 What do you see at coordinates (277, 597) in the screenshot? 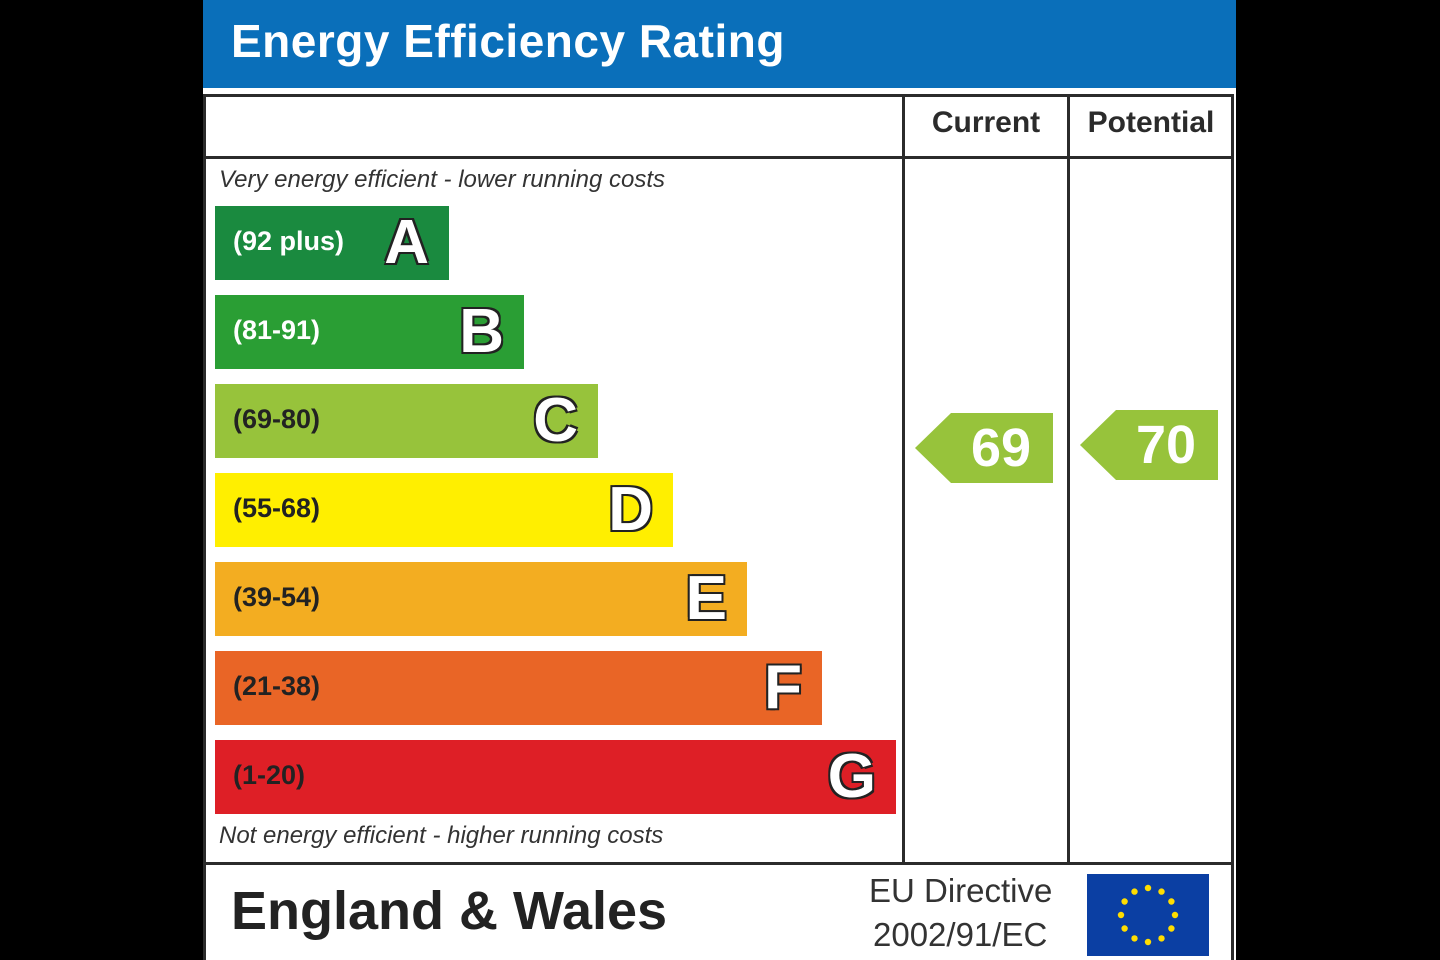
I see `band-range-label: (39-54)` at bounding box center [277, 597].